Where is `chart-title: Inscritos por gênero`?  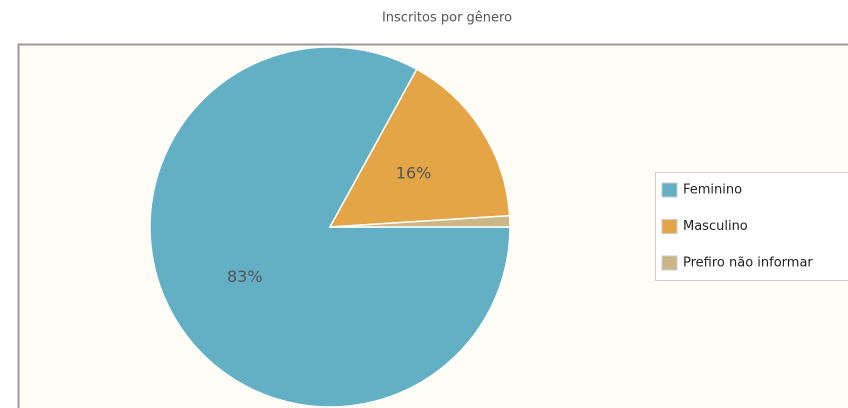 chart-title: Inscritos por gênero is located at coordinates (447, 18).